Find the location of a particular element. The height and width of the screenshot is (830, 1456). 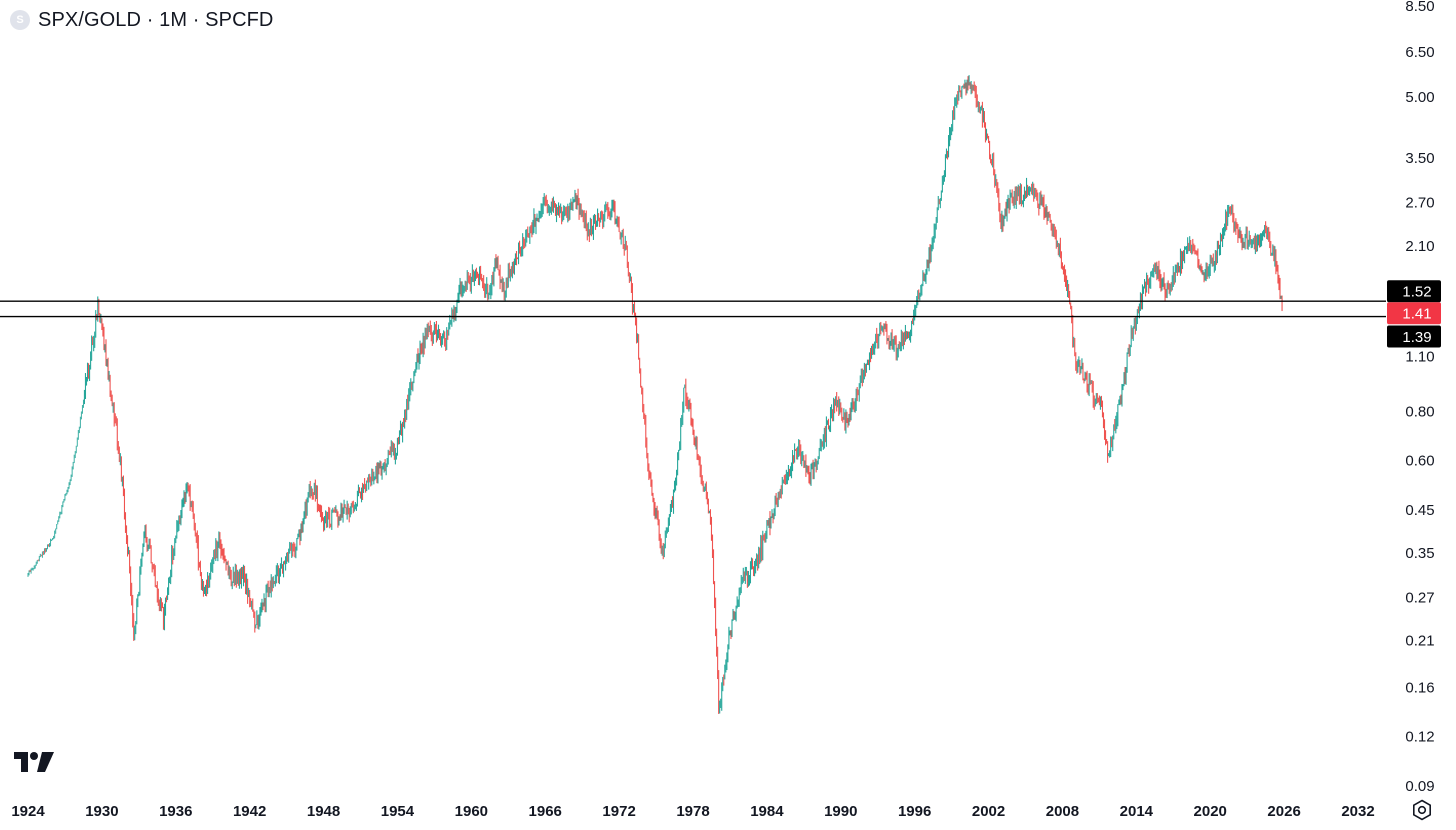

symbol-title: SPX/GOLD · 1M · SPCFD is located at coordinates (156, 19).